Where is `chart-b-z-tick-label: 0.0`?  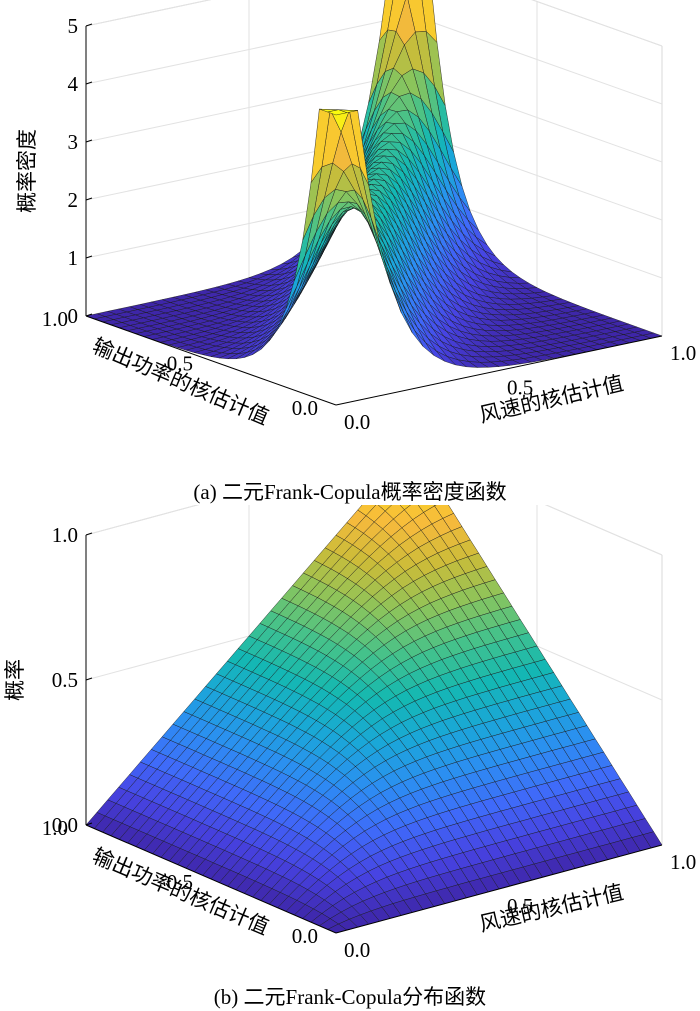 chart-b-z-tick-label: 0.0 is located at coordinates (65, 825).